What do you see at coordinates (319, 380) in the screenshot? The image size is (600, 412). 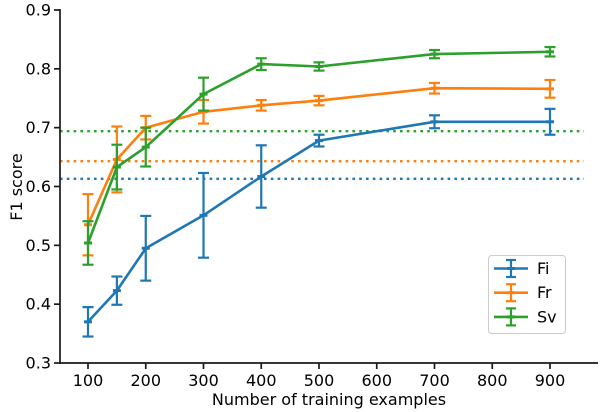 I see `x-tick-label: 500` at bounding box center [319, 380].